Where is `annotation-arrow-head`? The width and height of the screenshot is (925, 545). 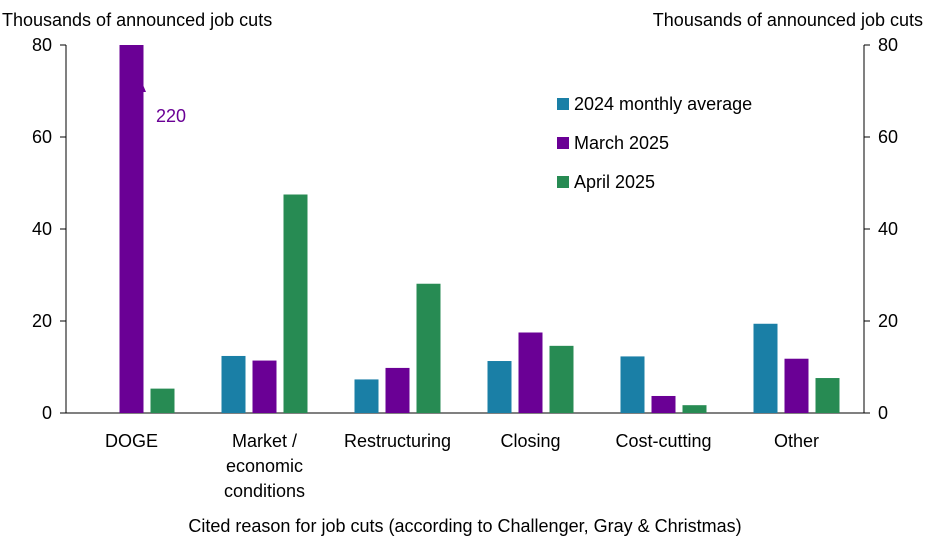
annotation-arrow-head is located at coordinates (141, 86).